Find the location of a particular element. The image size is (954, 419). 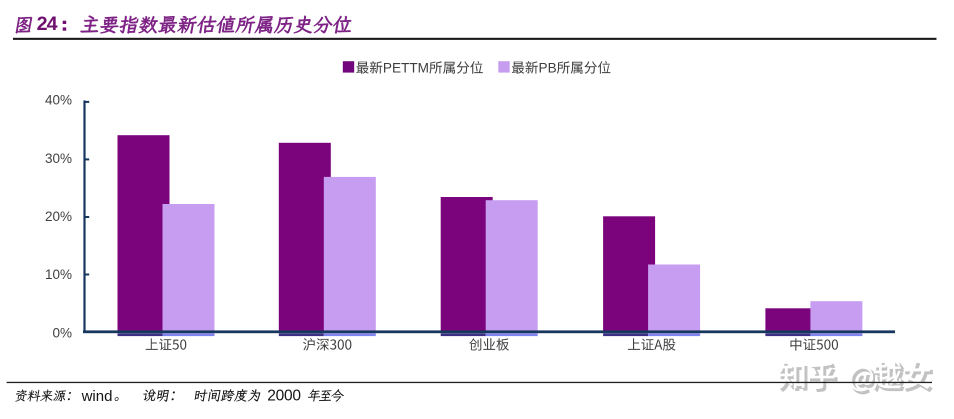

svg-text: 30% is located at coordinates (58, 158).